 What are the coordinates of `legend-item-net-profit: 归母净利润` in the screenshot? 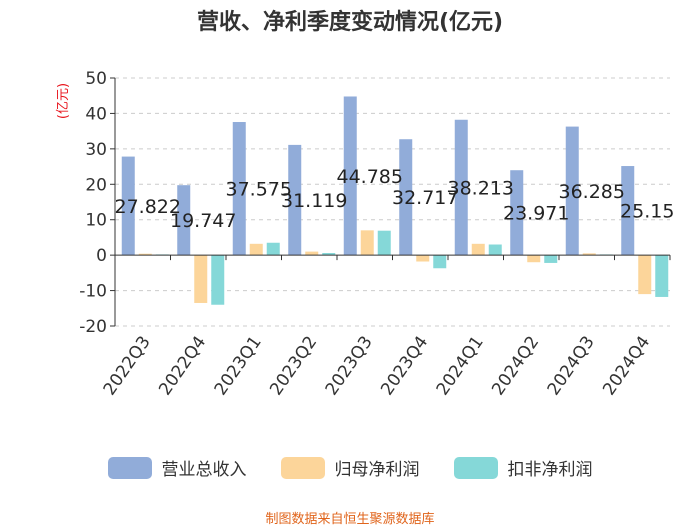 It's located at (350, 467).